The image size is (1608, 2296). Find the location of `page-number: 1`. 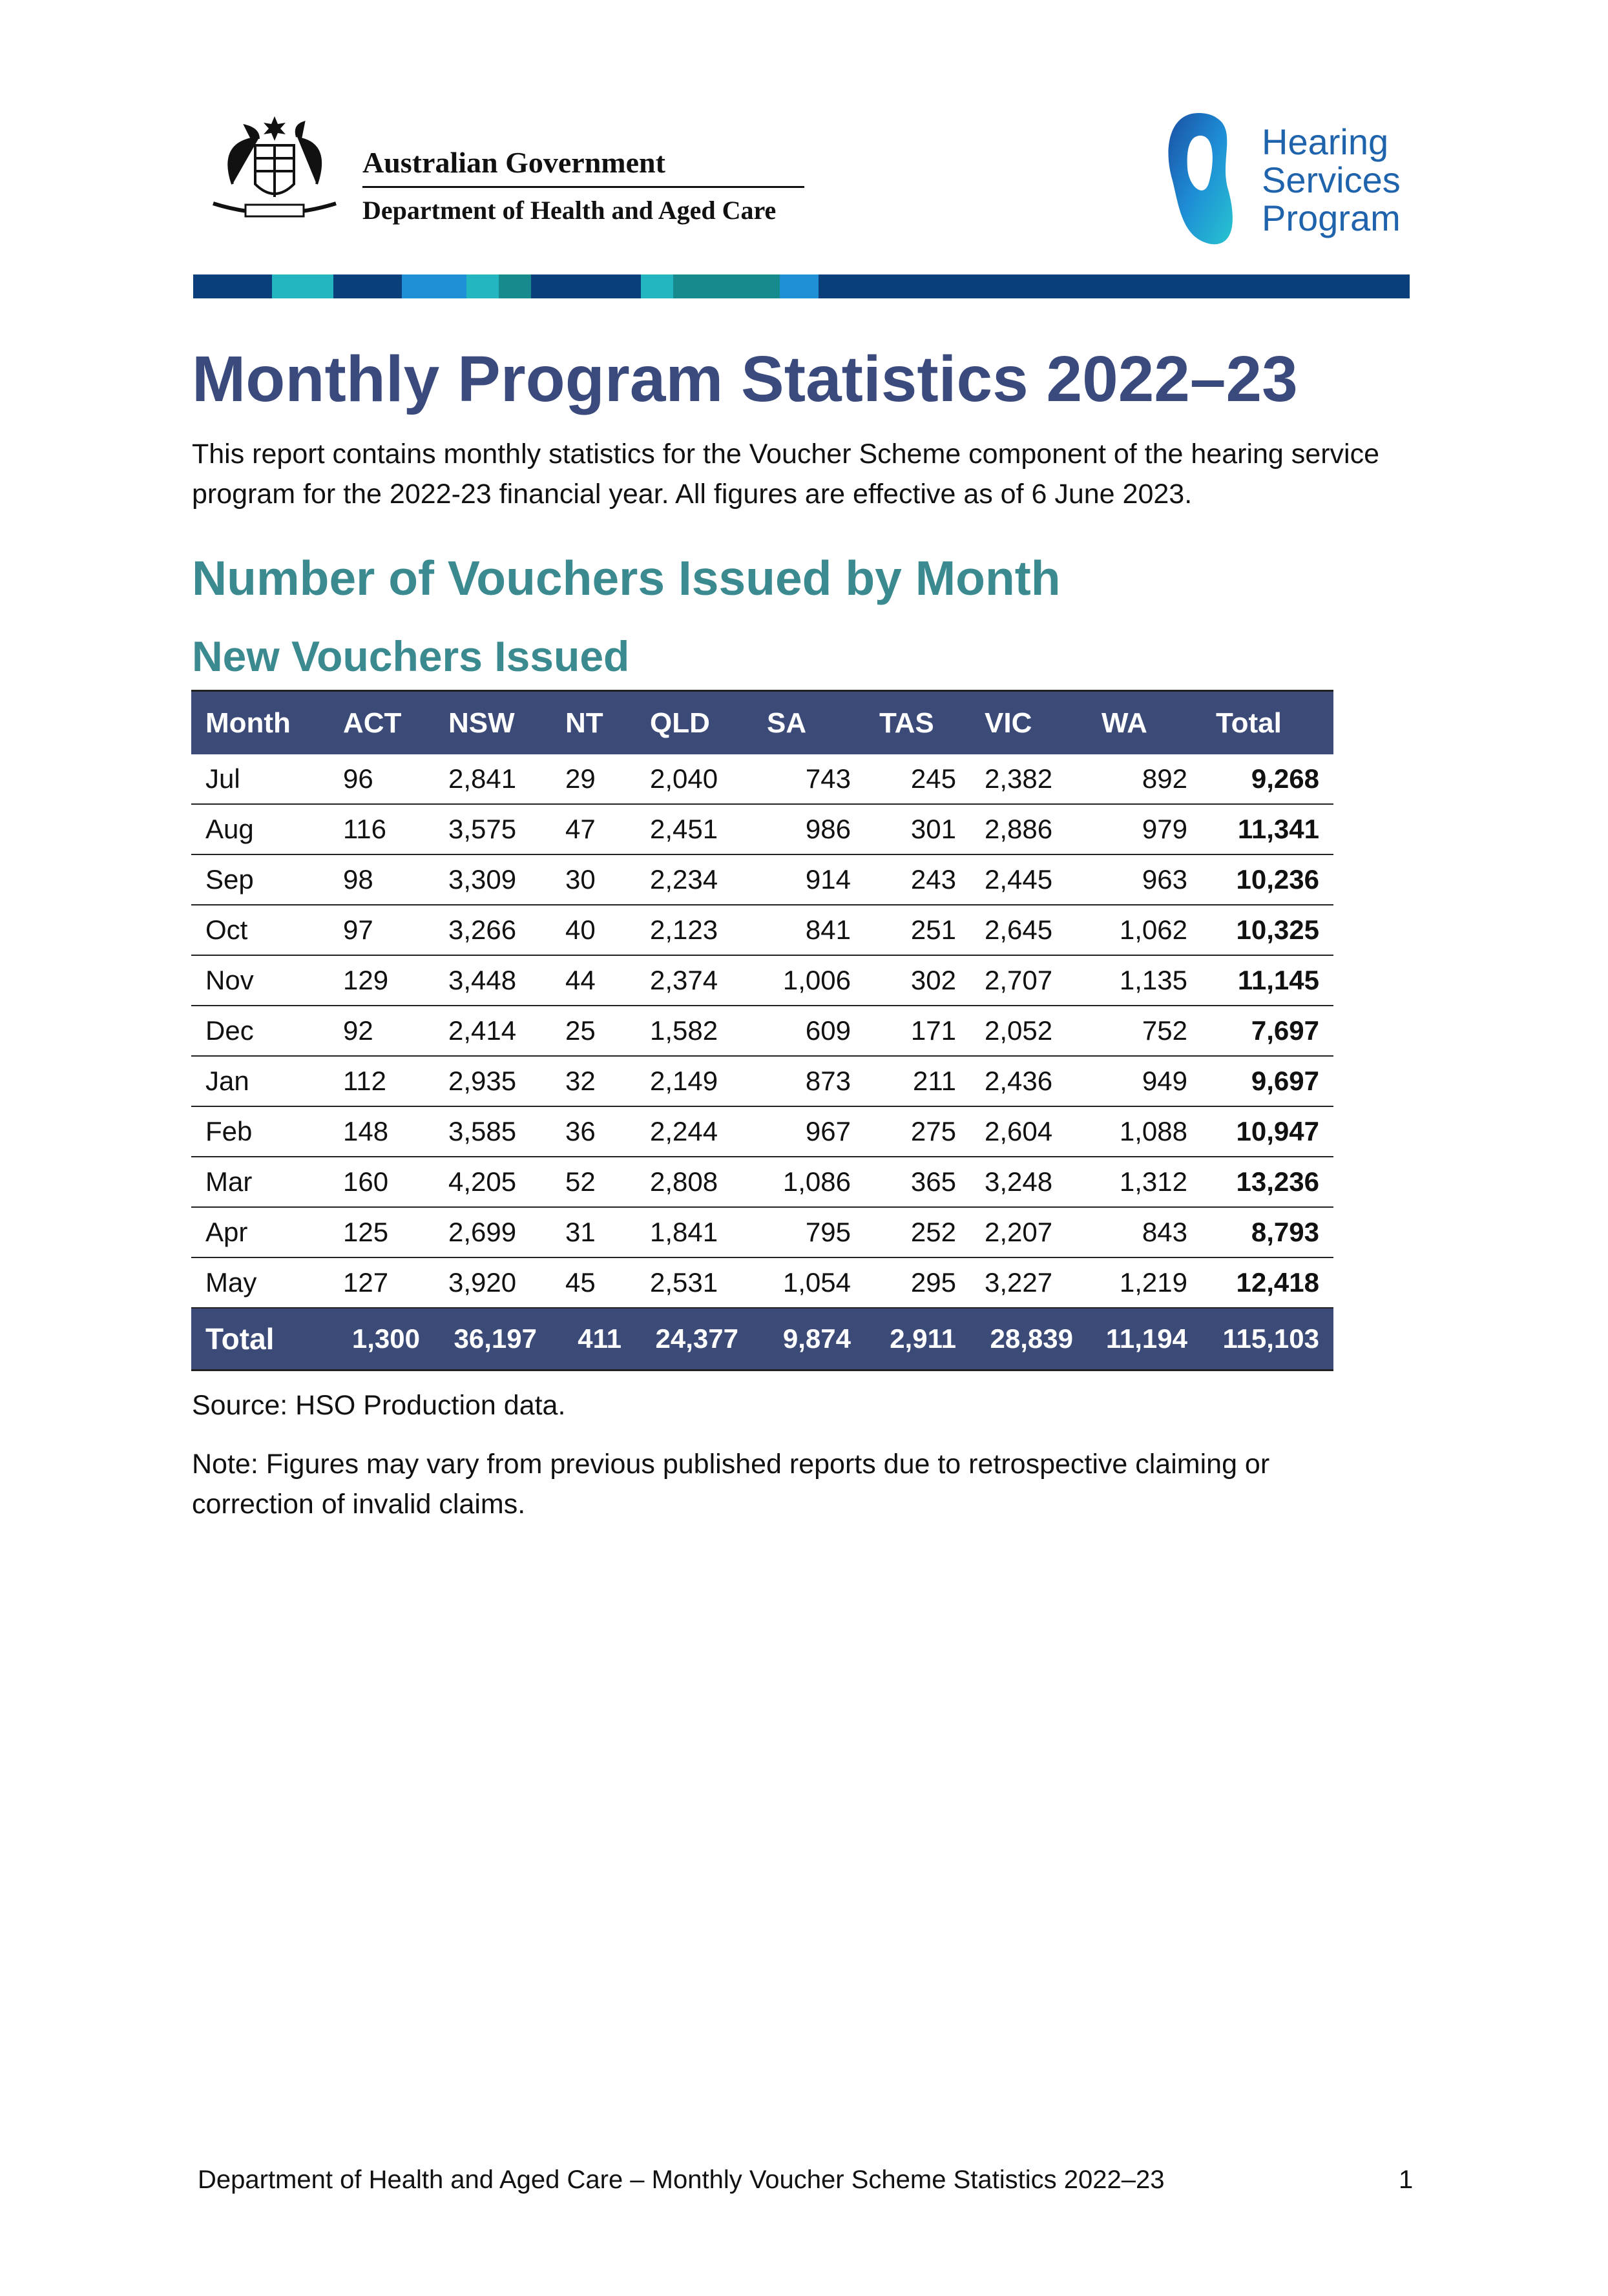

page-number: 1 is located at coordinates (1406, 2180).